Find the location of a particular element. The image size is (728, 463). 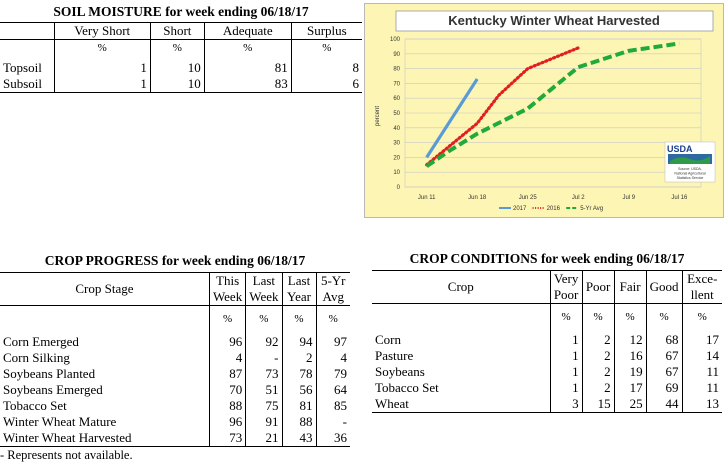

cell-value: 44 is located at coordinates (663, 404).